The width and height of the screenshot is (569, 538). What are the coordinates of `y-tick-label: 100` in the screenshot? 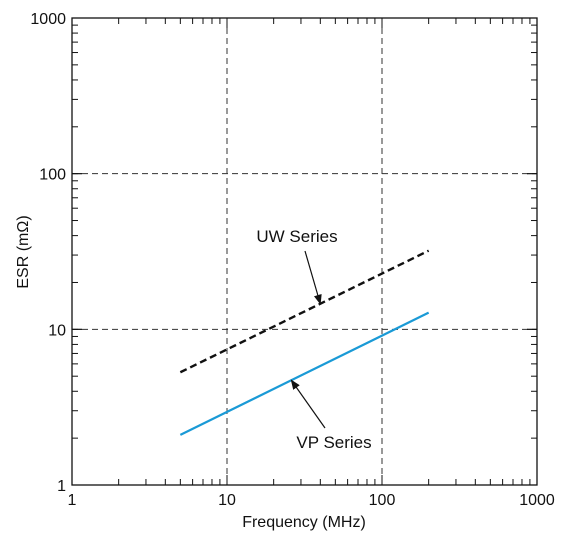 It's located at (52, 175).